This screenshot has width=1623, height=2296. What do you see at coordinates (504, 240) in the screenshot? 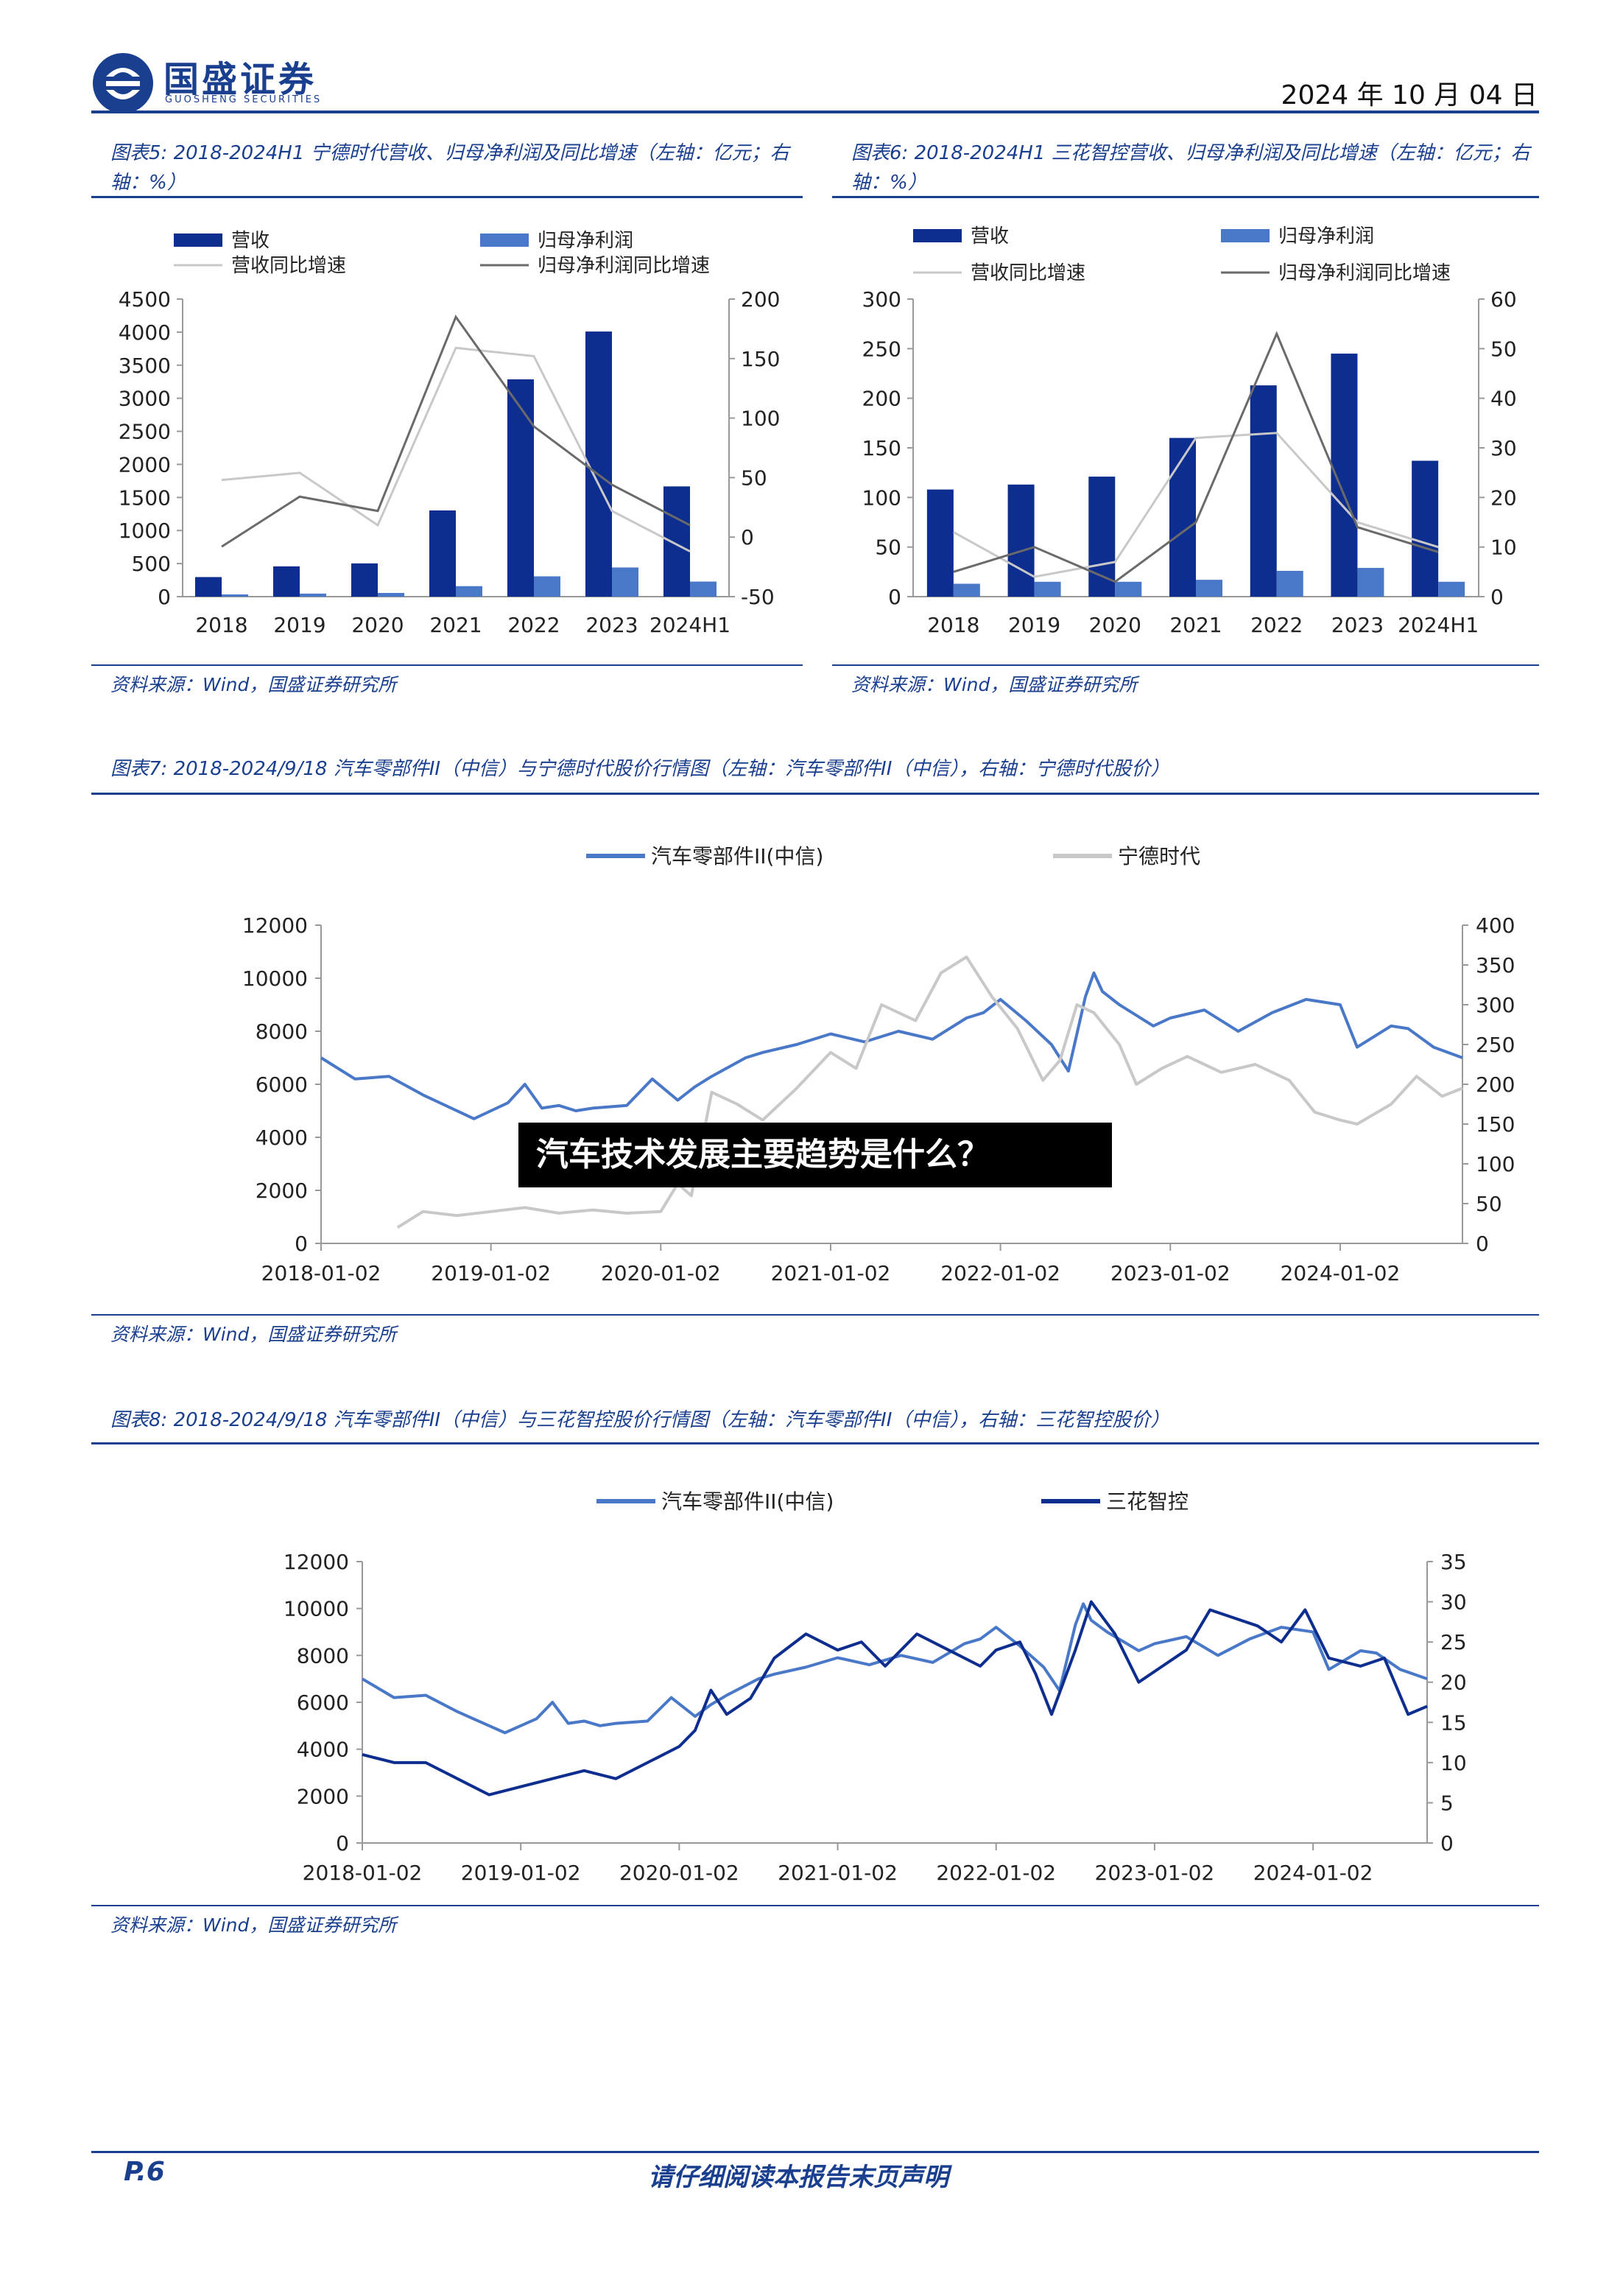
I see `fig5-legend-swatch` at bounding box center [504, 240].